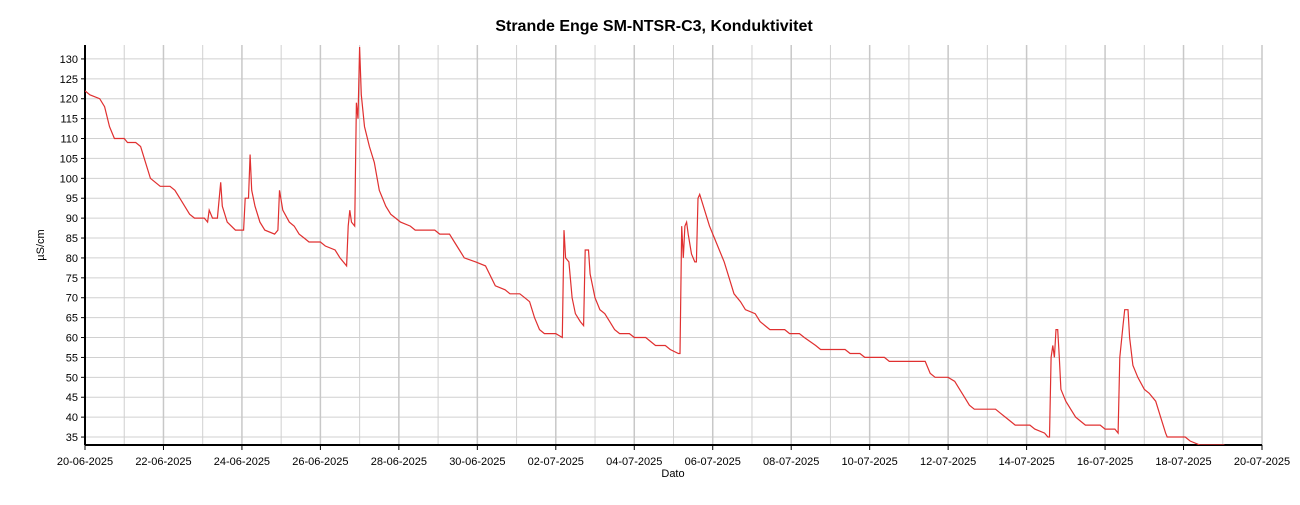 This screenshot has width=1300, height=505. I want to click on x-tick-label: 14-07-2025, so click(1026, 462).